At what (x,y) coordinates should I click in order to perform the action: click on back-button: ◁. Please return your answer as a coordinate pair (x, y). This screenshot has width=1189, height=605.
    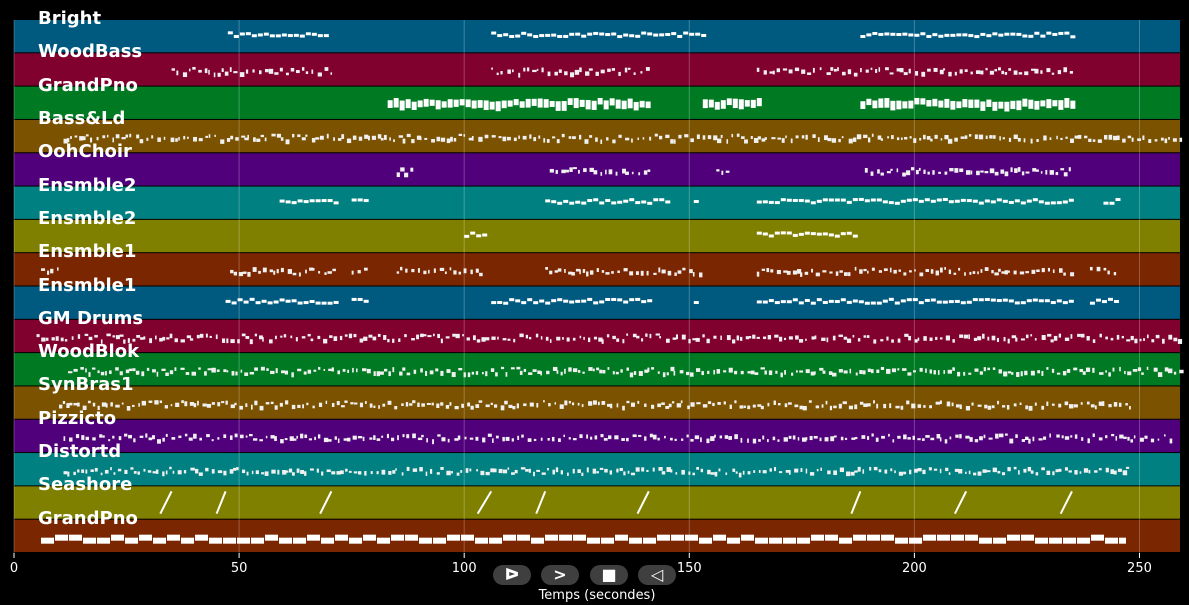
    Looking at the image, I should click on (657, 575).